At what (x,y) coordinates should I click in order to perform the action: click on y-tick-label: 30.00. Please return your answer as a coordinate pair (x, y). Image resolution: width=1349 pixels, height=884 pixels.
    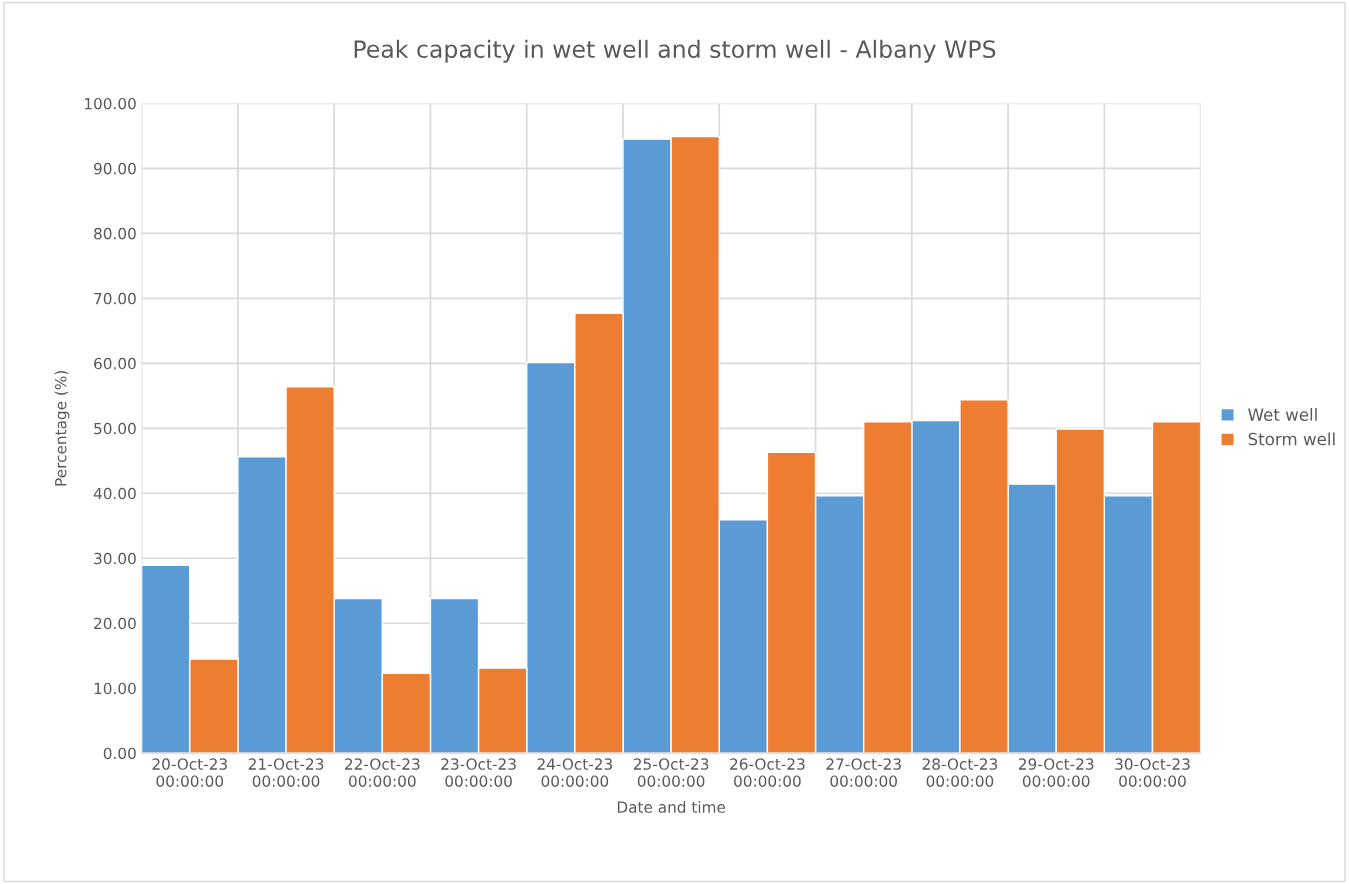
    Looking at the image, I should click on (115, 558).